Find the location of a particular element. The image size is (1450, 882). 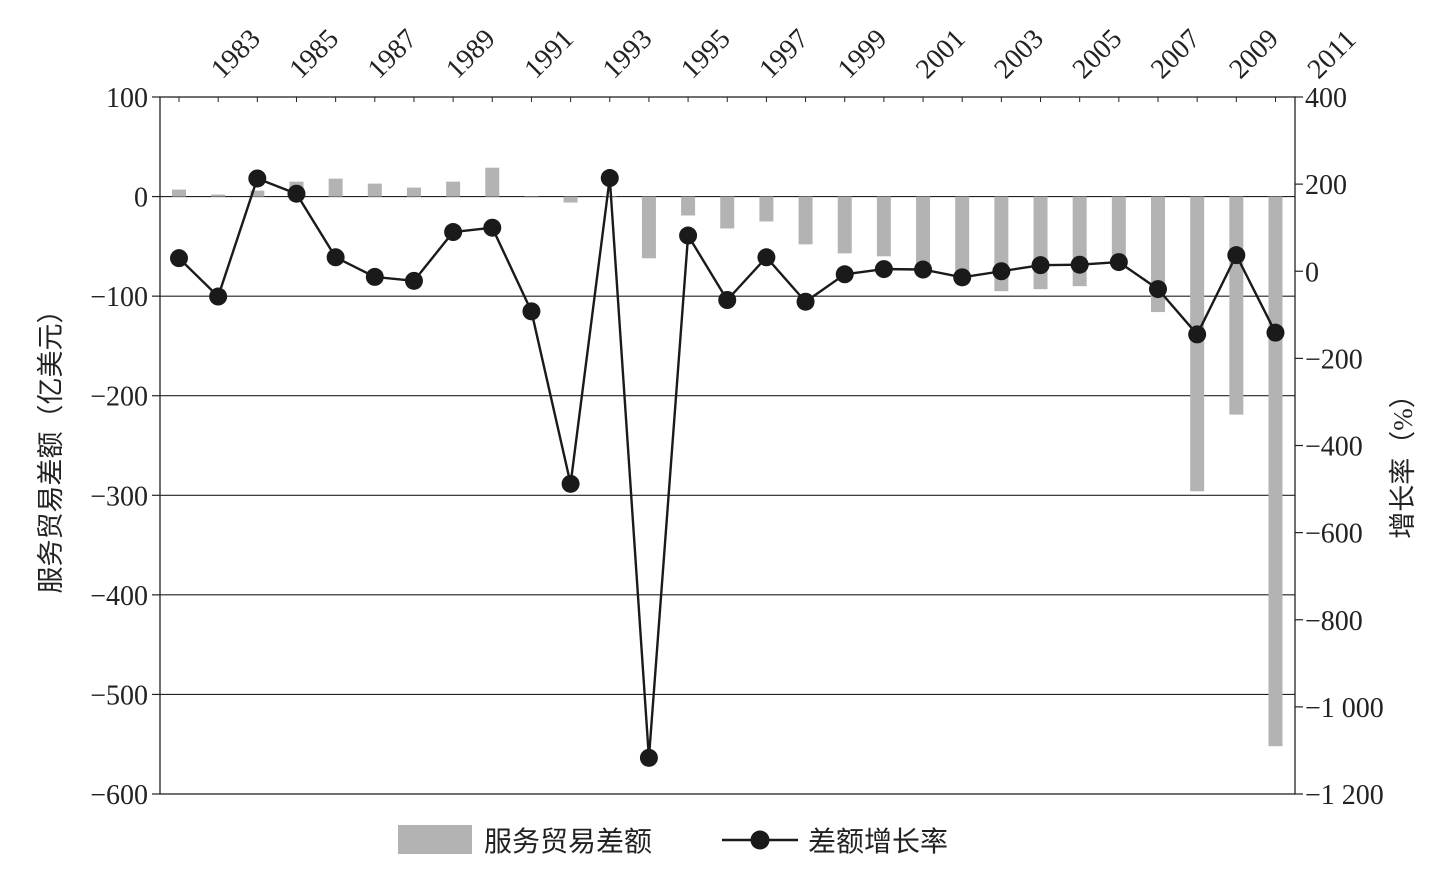

legend-line-label: 差额增长率 is located at coordinates (878, 842).